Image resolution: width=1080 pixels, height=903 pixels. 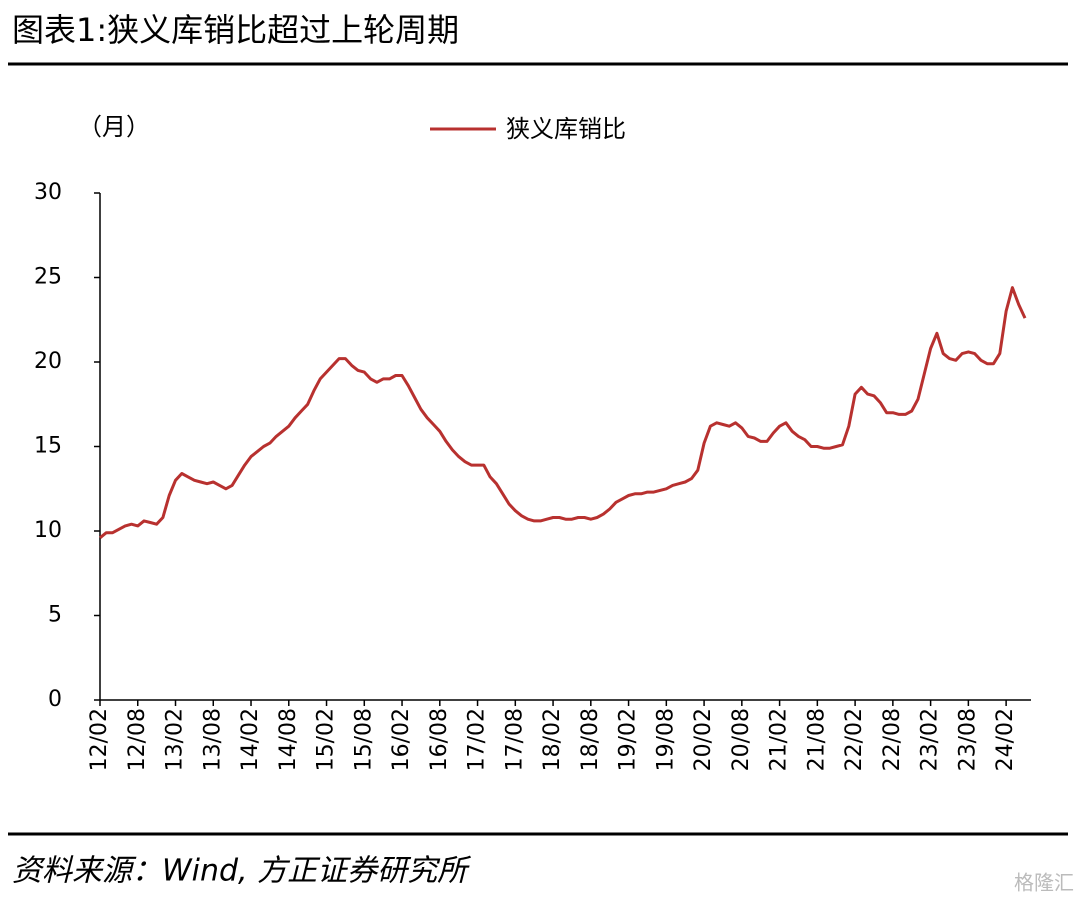 I want to click on x-tick-label: 22/08, so click(x=892, y=739).